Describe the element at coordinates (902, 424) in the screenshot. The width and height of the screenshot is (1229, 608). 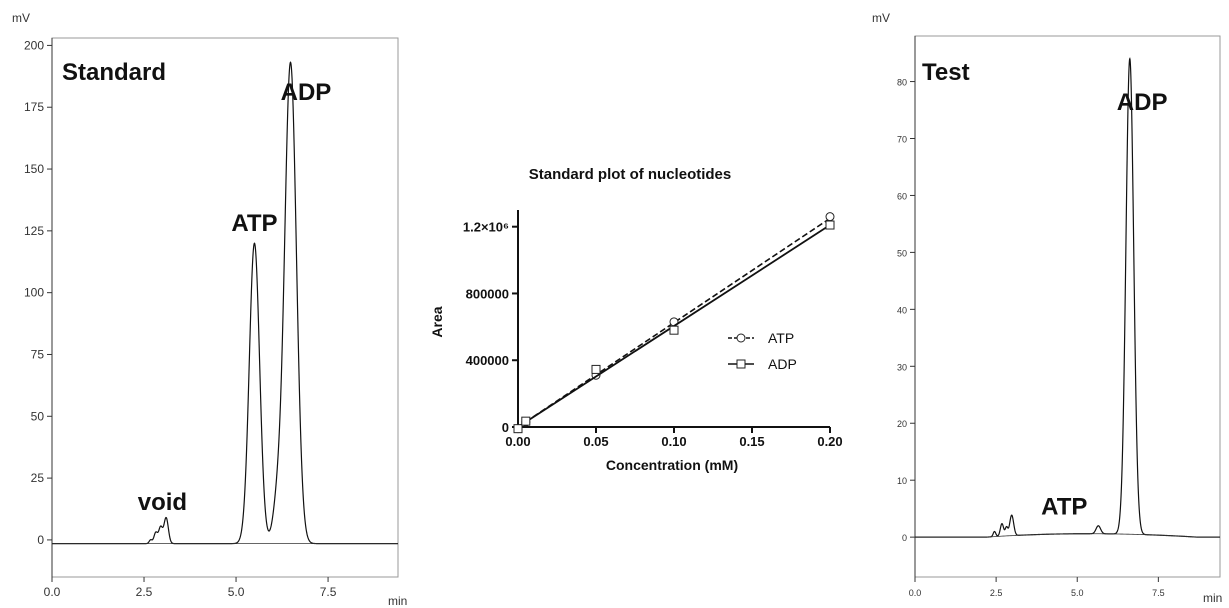
I see `y-tick-label: 20` at that location.